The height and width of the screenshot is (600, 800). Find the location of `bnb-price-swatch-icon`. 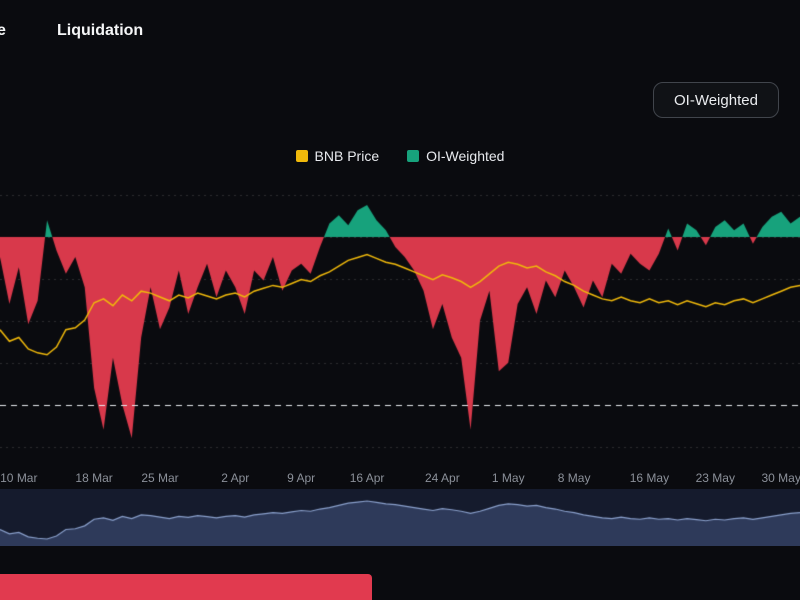

bnb-price-swatch-icon is located at coordinates (301, 156).